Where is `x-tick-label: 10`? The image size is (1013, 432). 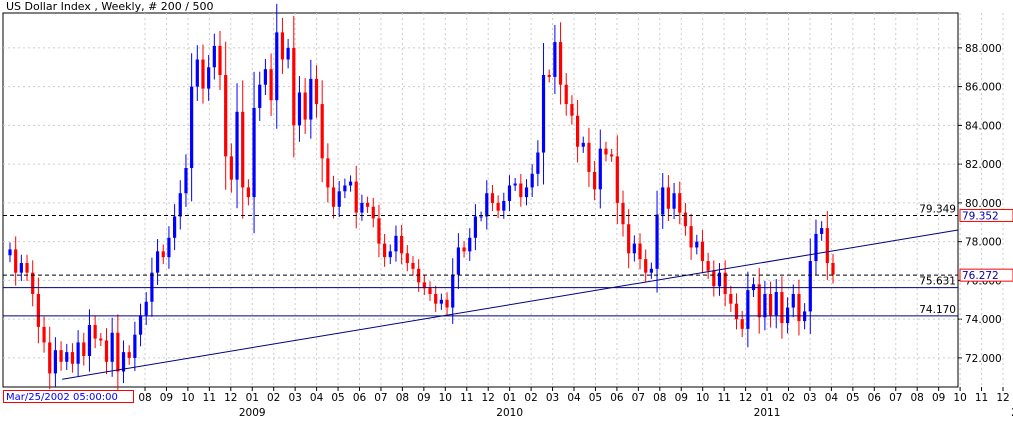
x-tick-label: 10 is located at coordinates (959, 398).